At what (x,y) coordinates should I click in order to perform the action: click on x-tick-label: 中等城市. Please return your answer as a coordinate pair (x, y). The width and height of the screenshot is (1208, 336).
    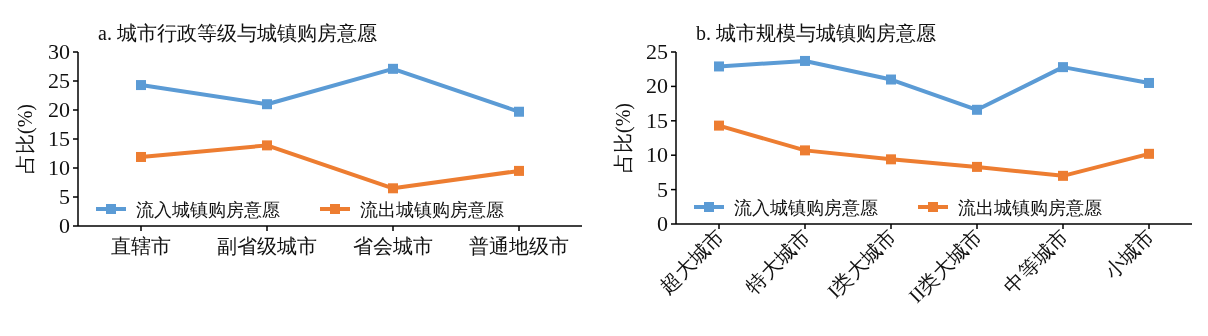
    Looking at the image, I should click on (1035, 261).